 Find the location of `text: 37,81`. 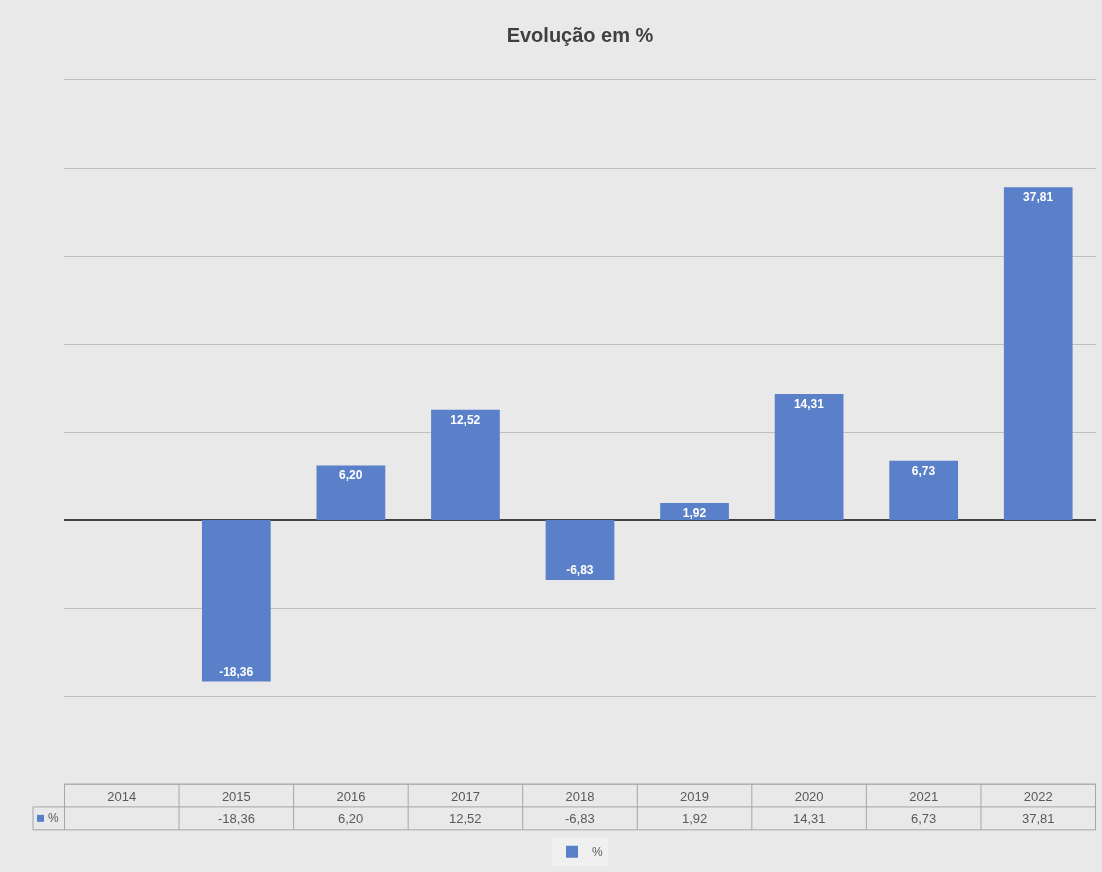

text: 37,81 is located at coordinates (1038, 197).